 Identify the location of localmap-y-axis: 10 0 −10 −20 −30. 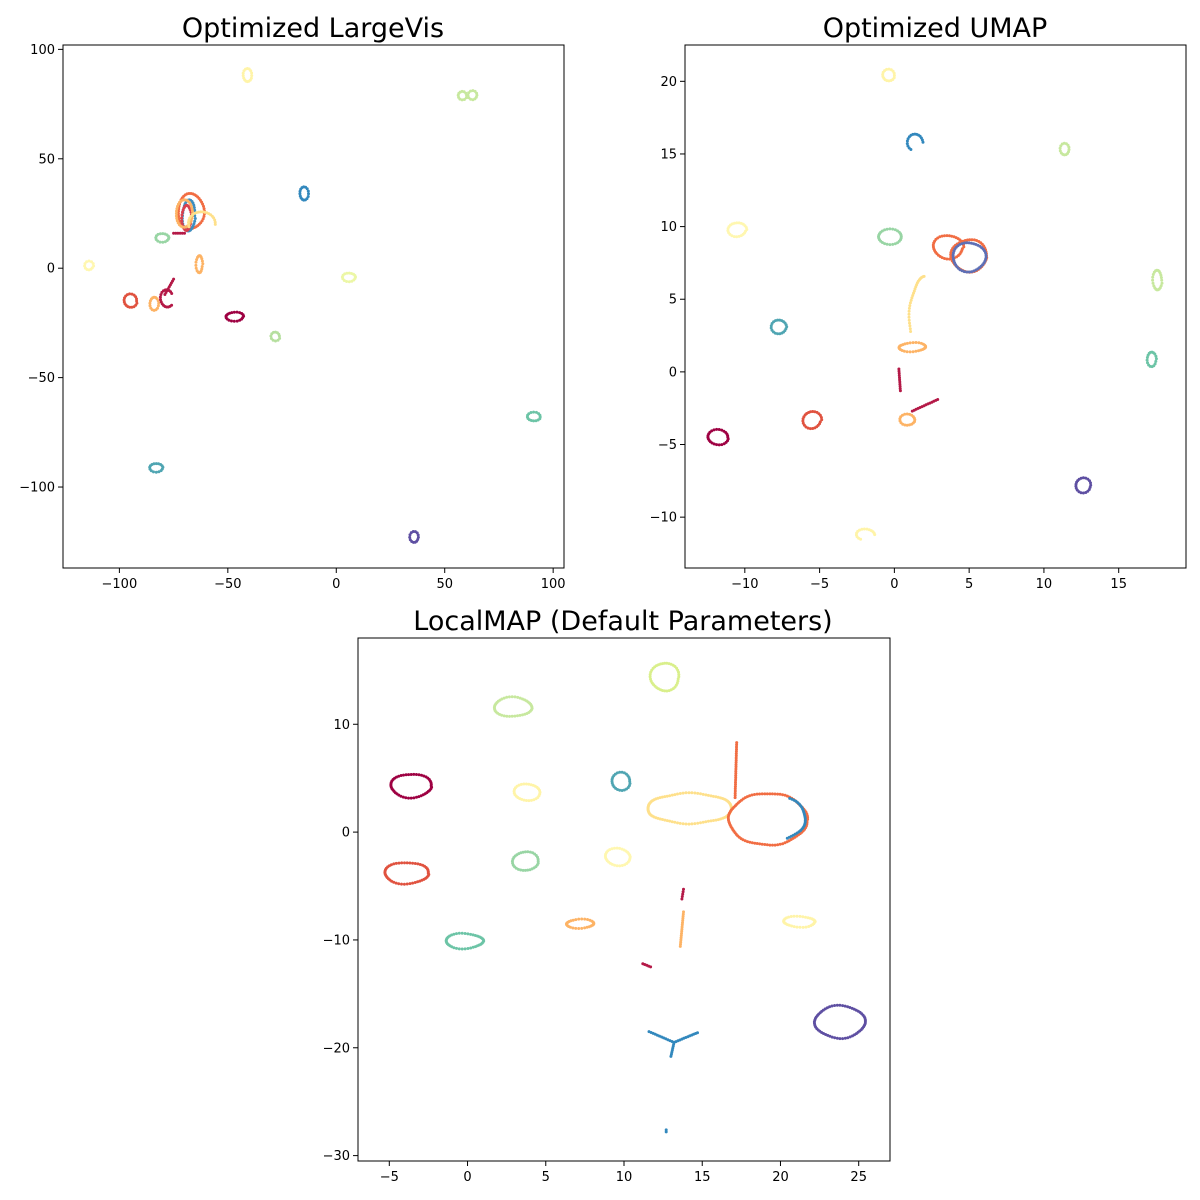
(340, 941).